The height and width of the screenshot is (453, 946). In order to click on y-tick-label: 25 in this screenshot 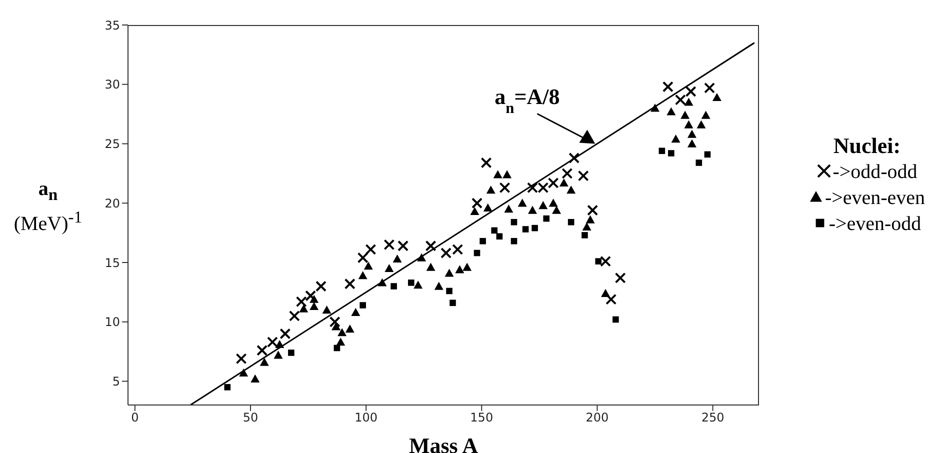, I will do `click(112, 144)`.